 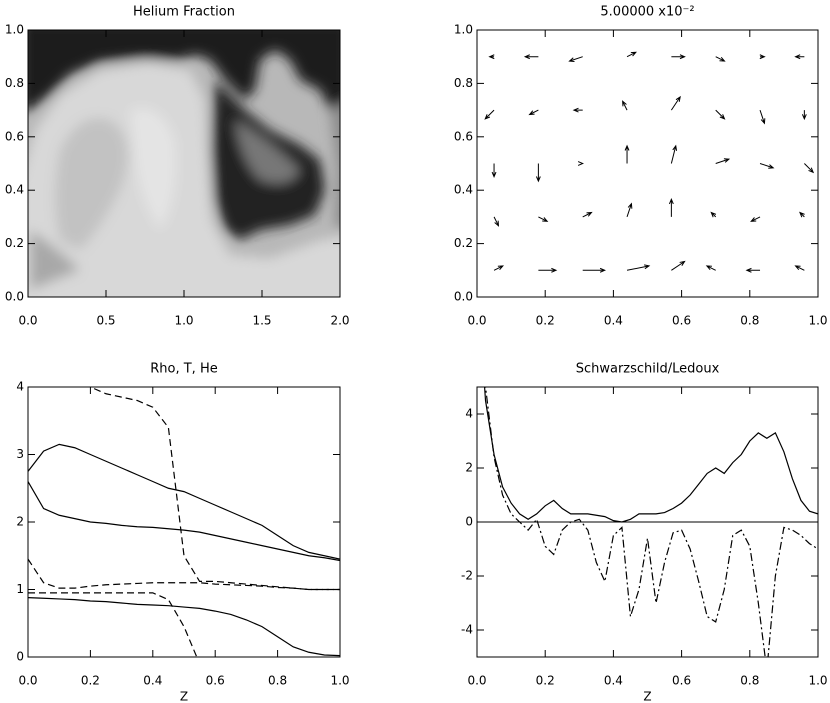 What do you see at coordinates (20, 589) in the screenshot?
I see `y-tick-label: 1` at bounding box center [20, 589].